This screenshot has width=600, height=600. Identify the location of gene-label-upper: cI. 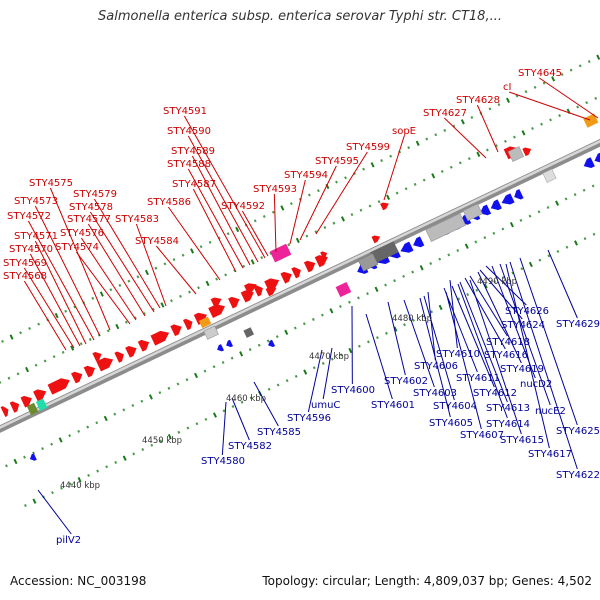
(507, 87).